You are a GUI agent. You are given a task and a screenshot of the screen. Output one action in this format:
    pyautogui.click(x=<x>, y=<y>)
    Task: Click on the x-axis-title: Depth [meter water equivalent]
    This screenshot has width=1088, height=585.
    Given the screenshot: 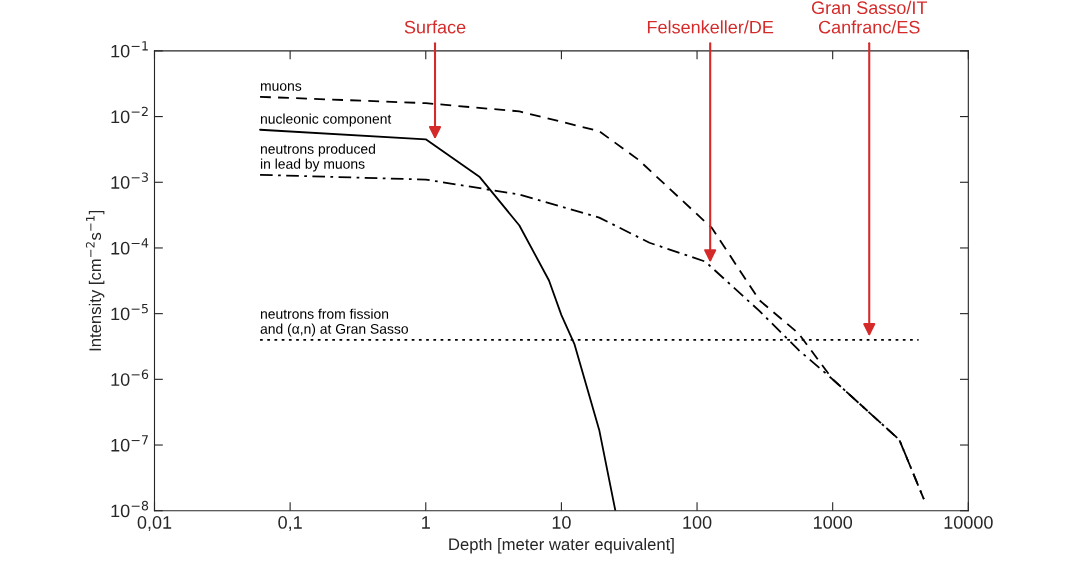 What is the action you would take?
    pyautogui.click(x=561, y=545)
    